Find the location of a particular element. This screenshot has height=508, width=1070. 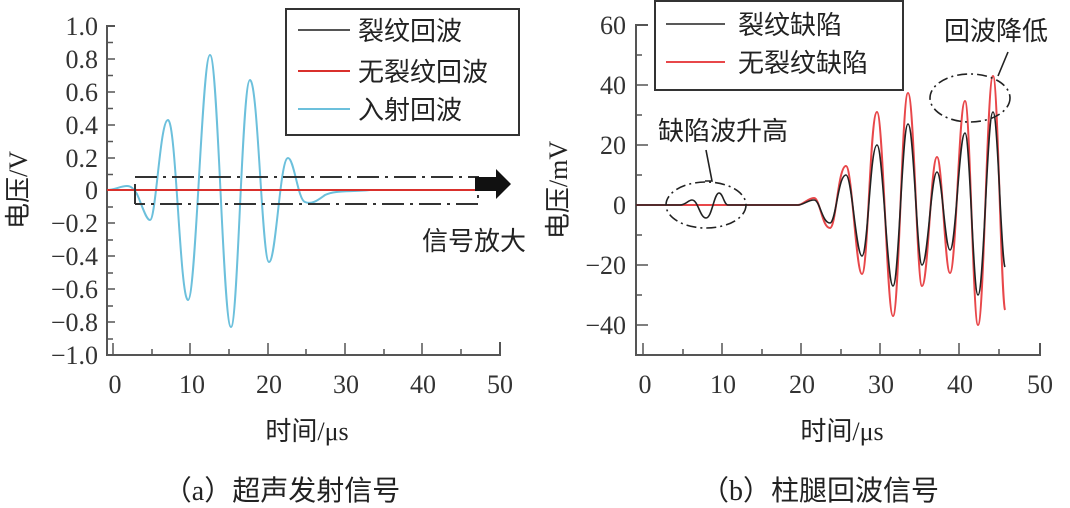

ytick: 60 is located at coordinates (613, 25).